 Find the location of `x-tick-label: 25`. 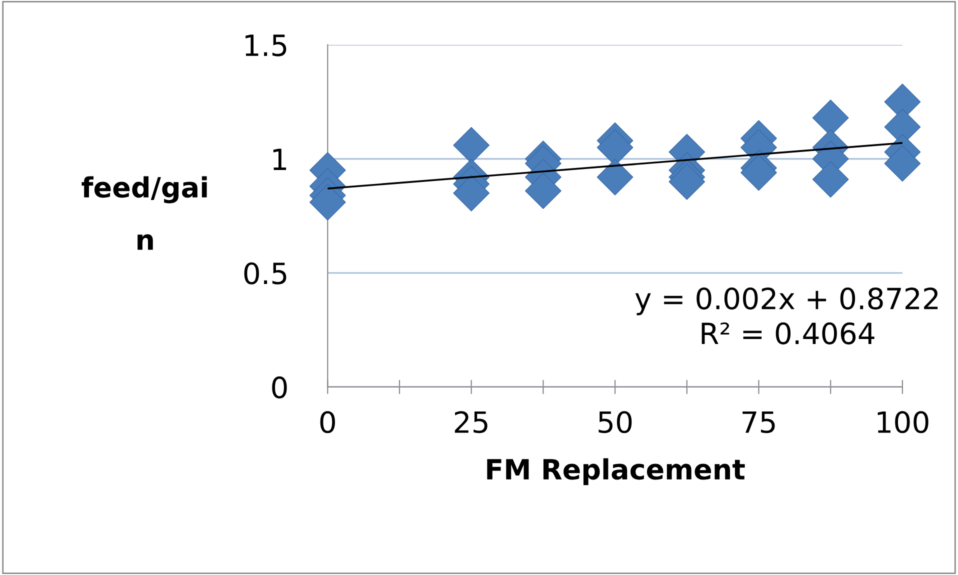

x-tick-label: 25 is located at coordinates (471, 422).